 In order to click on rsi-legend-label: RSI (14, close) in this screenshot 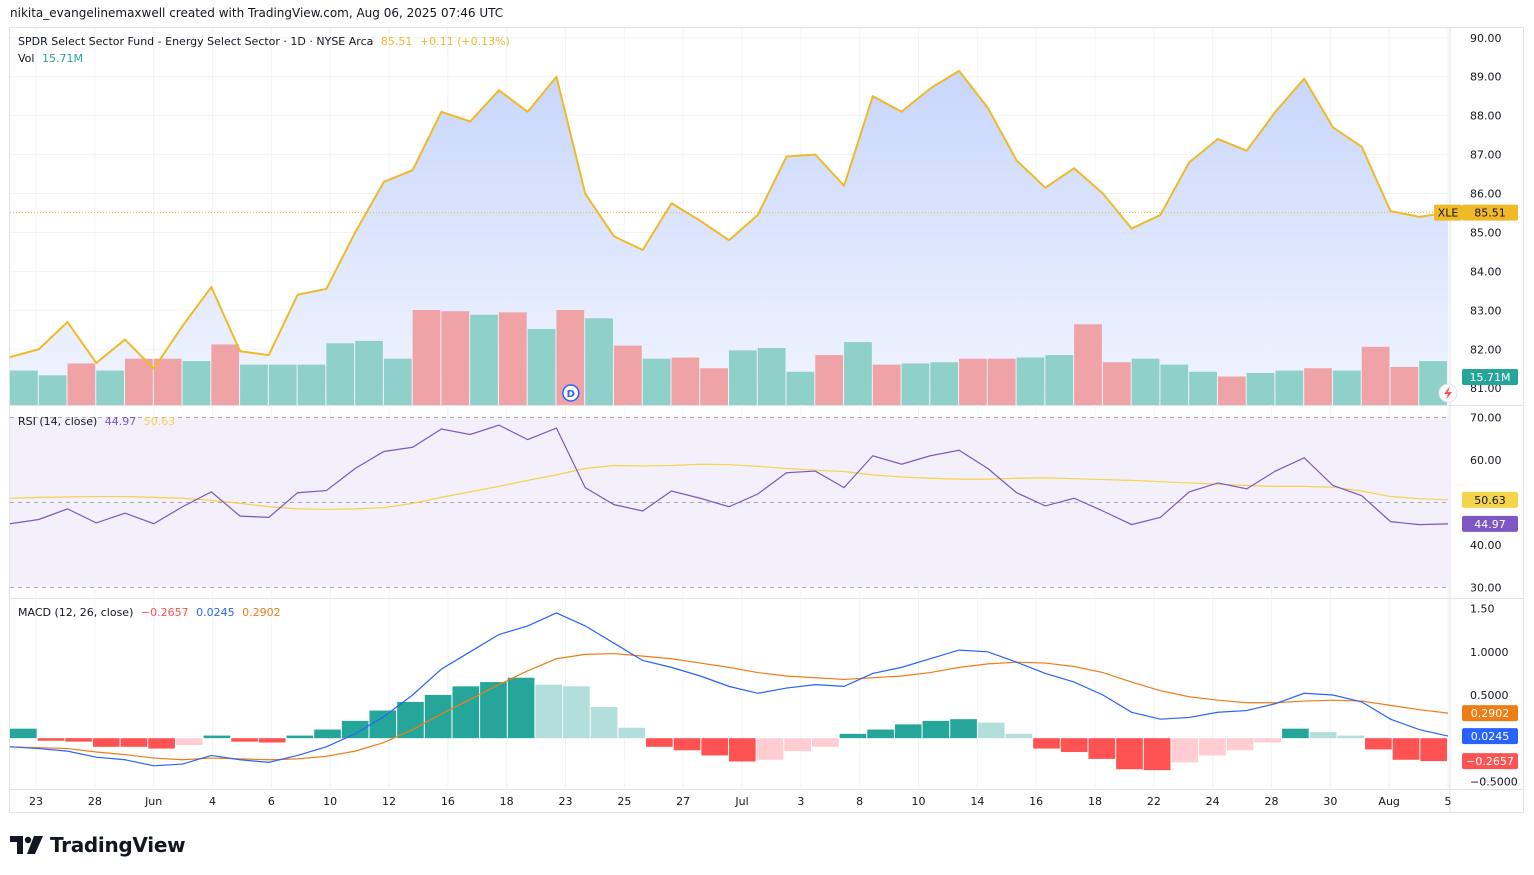, I will do `click(58, 421)`.